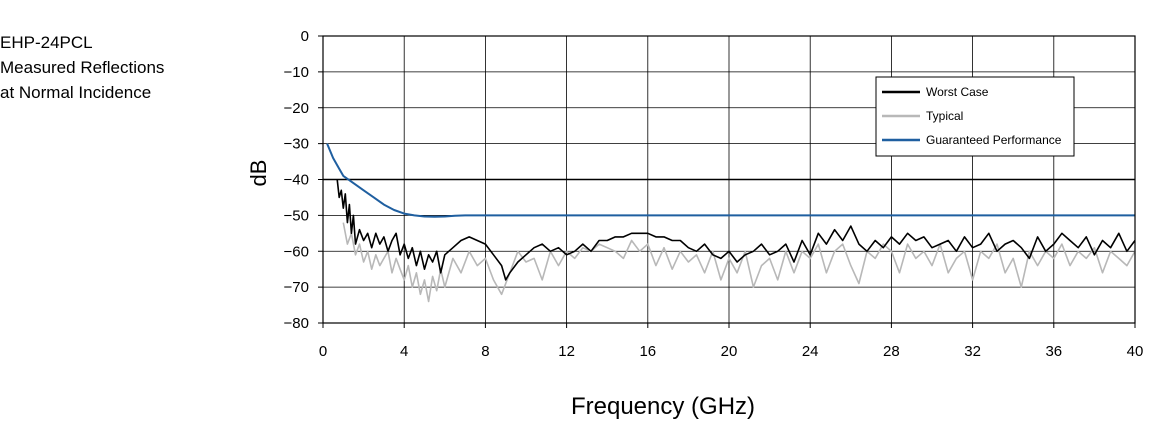 This screenshot has width=1164, height=429. Describe the element at coordinates (258, 173) in the screenshot. I see `y-axis-title: dB` at that location.